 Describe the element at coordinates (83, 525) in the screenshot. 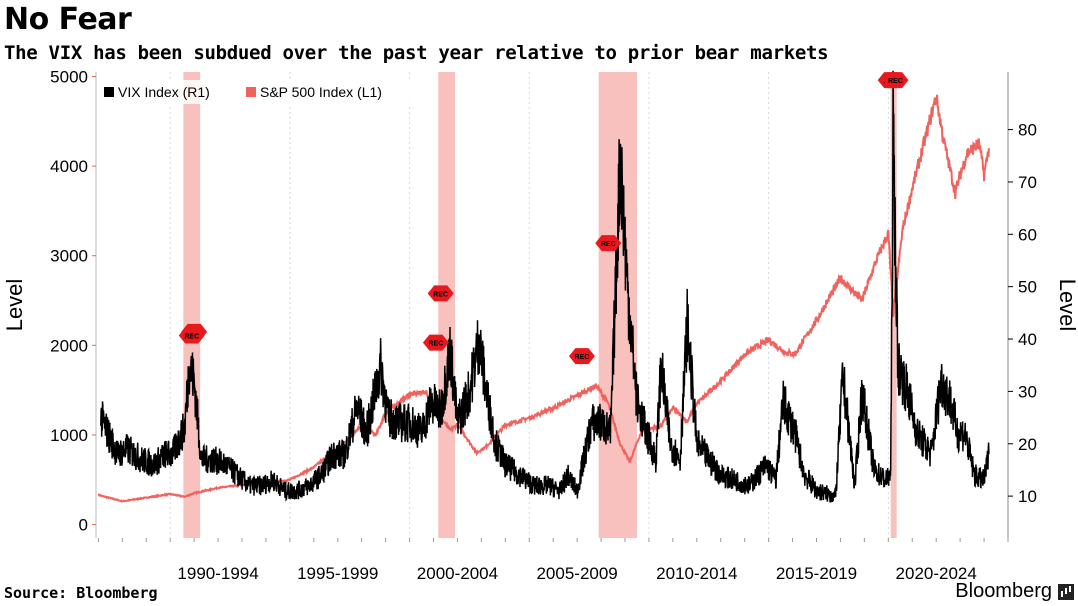

I see `left-tick-label-0: 0` at that location.